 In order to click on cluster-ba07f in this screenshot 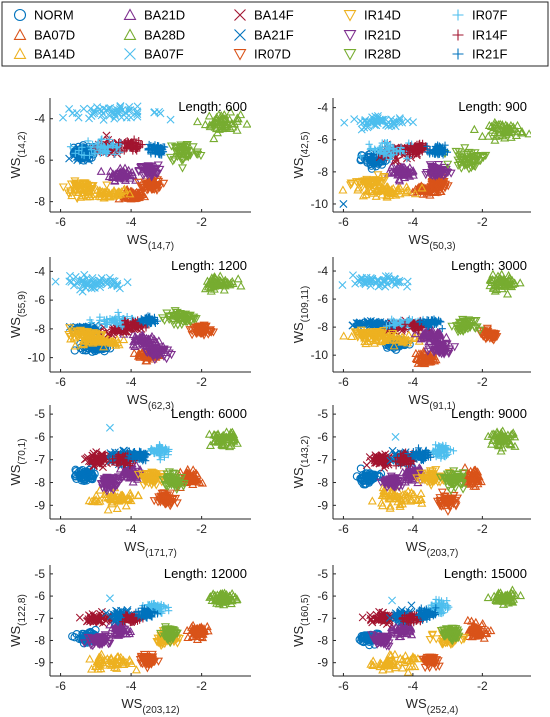, I will do `click(91, 283)`.